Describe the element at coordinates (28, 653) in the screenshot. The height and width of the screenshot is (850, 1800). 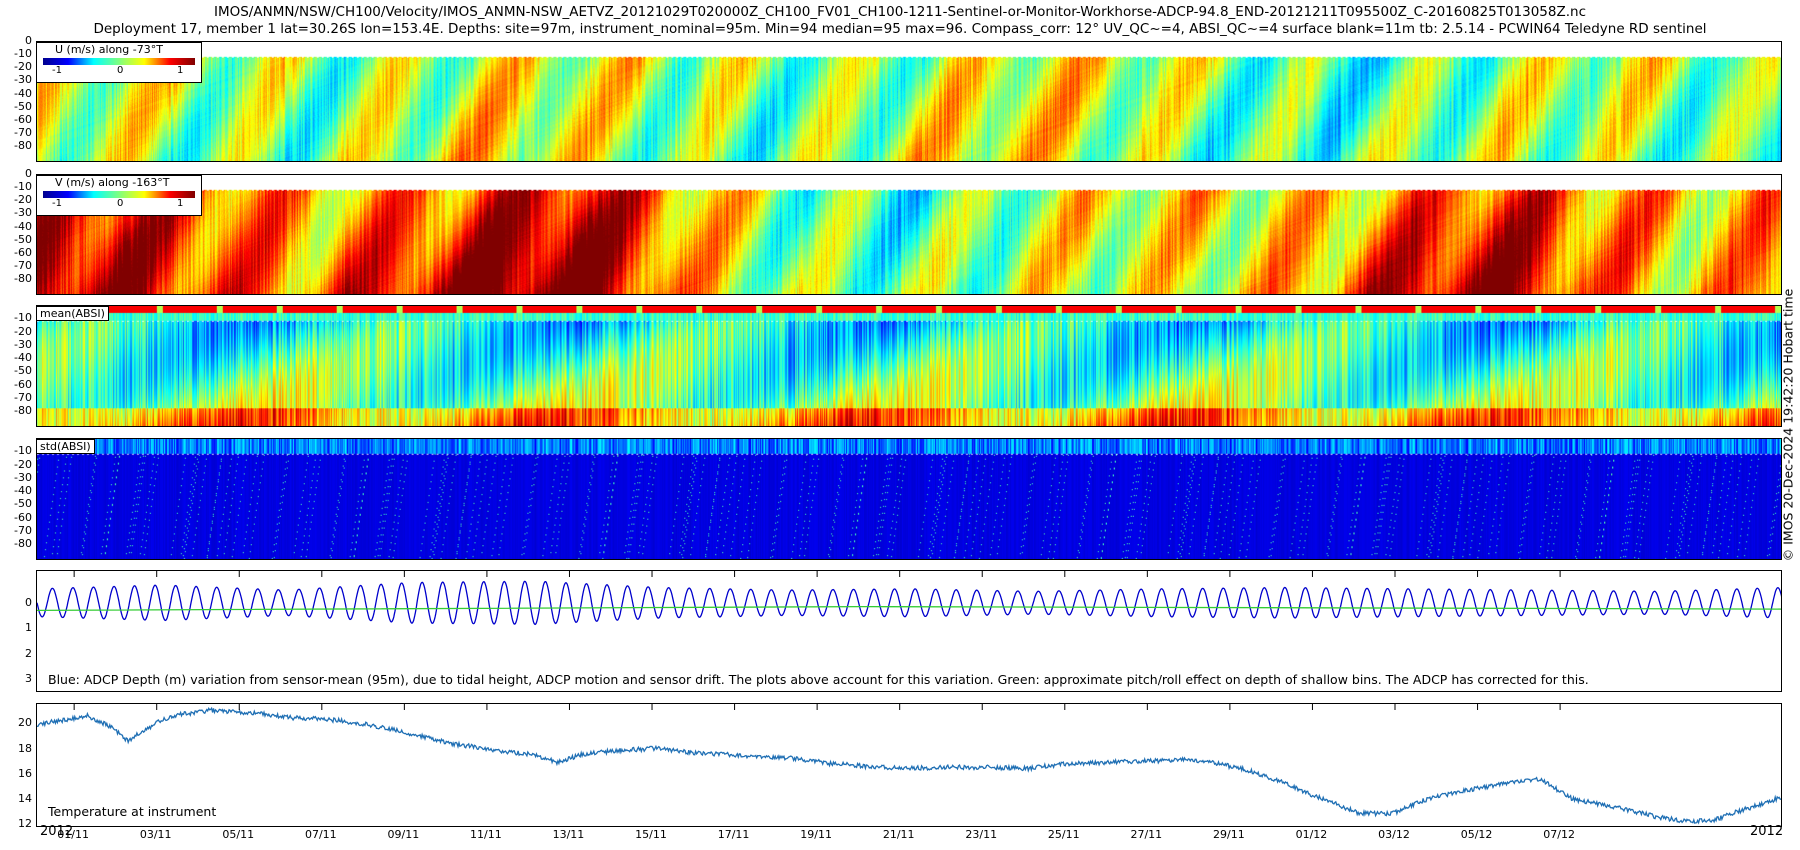
I see `y-tick-label: 2` at that location.